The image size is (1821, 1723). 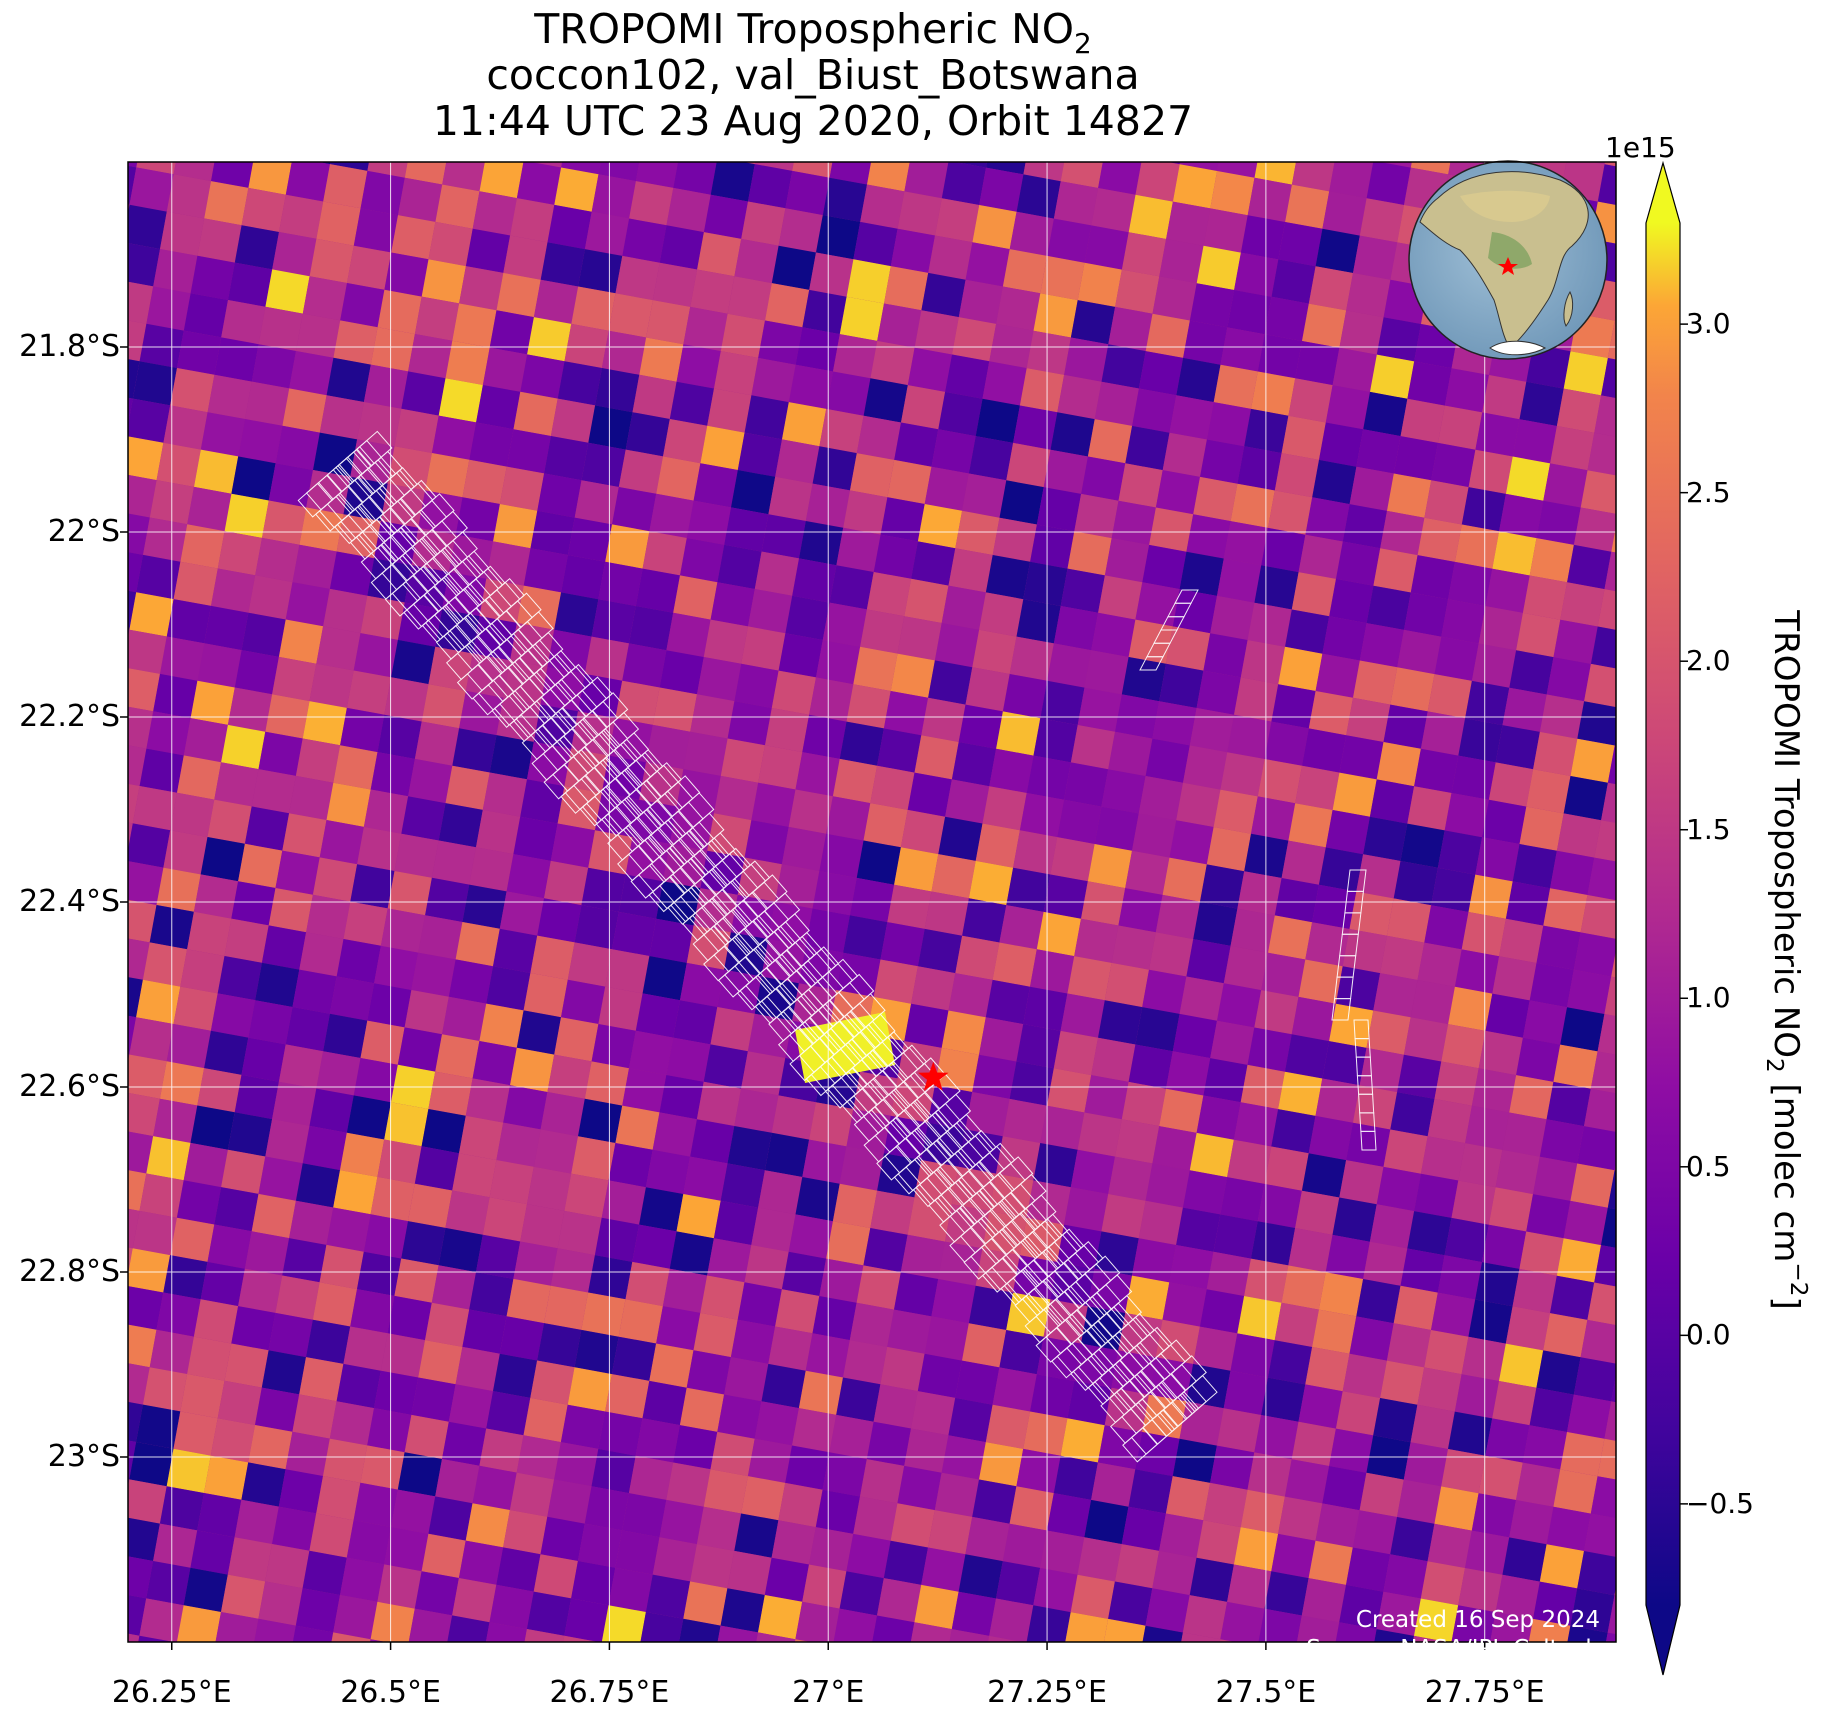 What do you see at coordinates (1640, 147) in the screenshot?
I see `colorbar-exponent: 1e15` at bounding box center [1640, 147].